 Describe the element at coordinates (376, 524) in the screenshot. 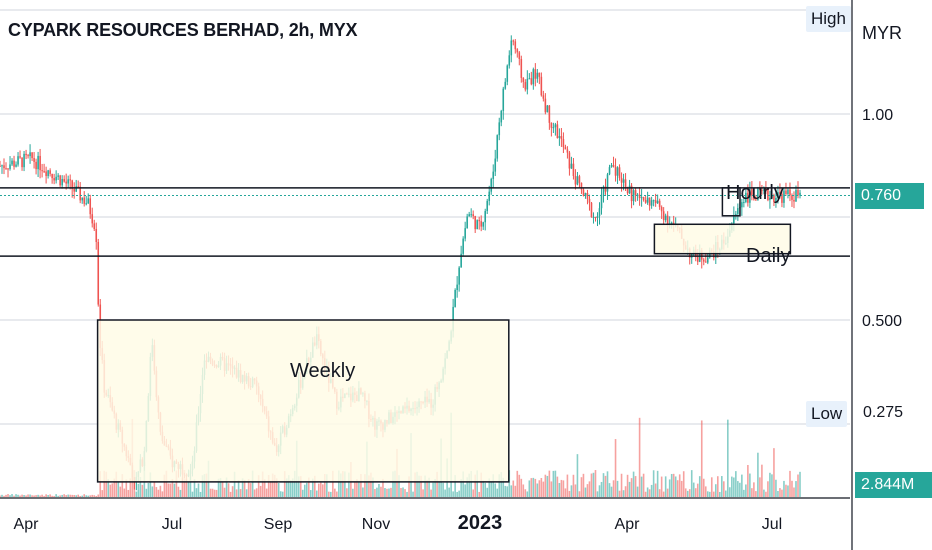

I see `x-tick-label: Nov` at that location.